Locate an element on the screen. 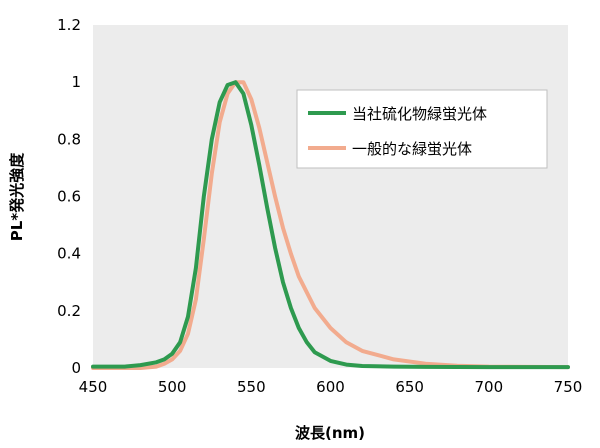 This screenshot has width=600, height=448. x-tick-label: 750 is located at coordinates (568, 387).